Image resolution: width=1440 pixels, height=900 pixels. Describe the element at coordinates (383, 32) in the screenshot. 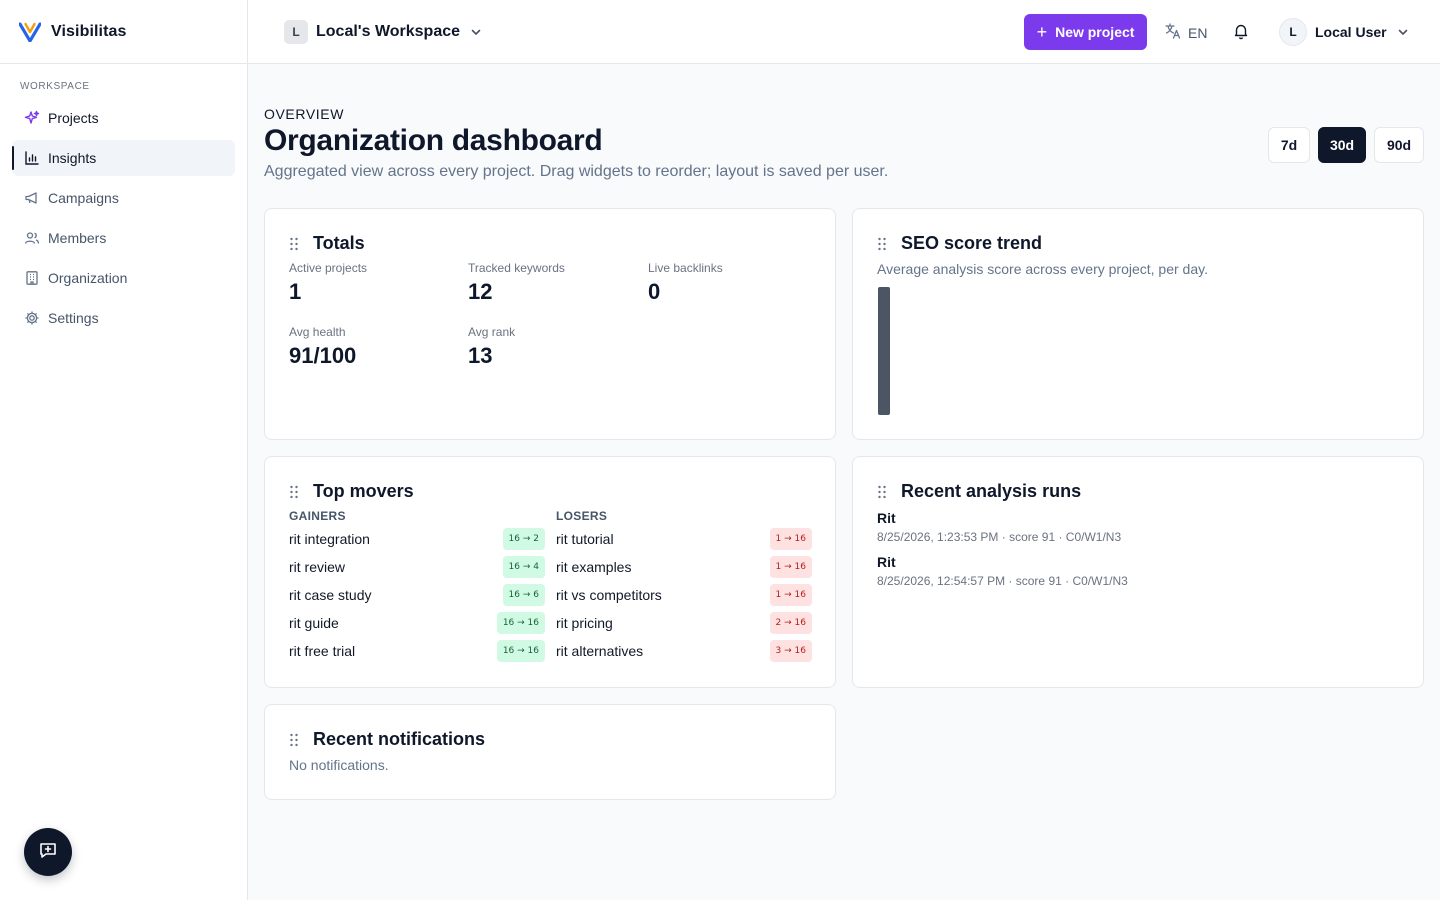

I see `workspace-switcher: L Local's Workspace` at that location.